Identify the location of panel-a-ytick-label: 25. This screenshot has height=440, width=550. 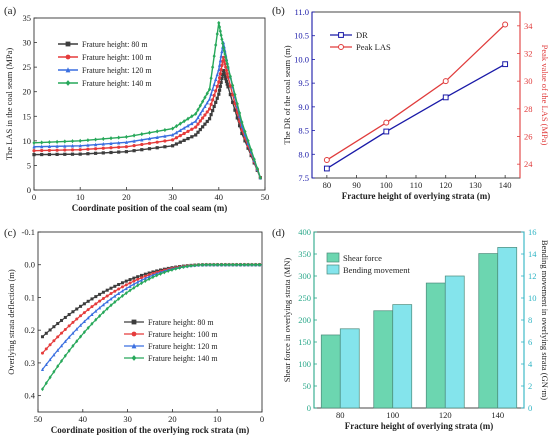
(27, 67).